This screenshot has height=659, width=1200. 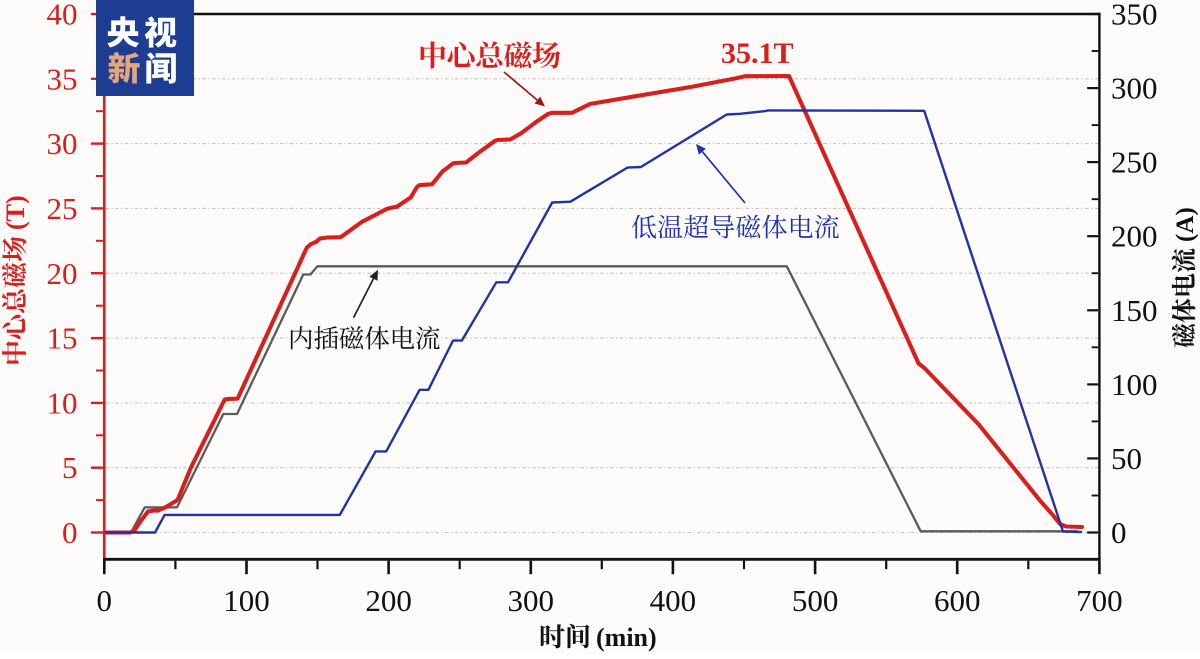 I want to click on svg-text: 700, so click(x=1099, y=600).